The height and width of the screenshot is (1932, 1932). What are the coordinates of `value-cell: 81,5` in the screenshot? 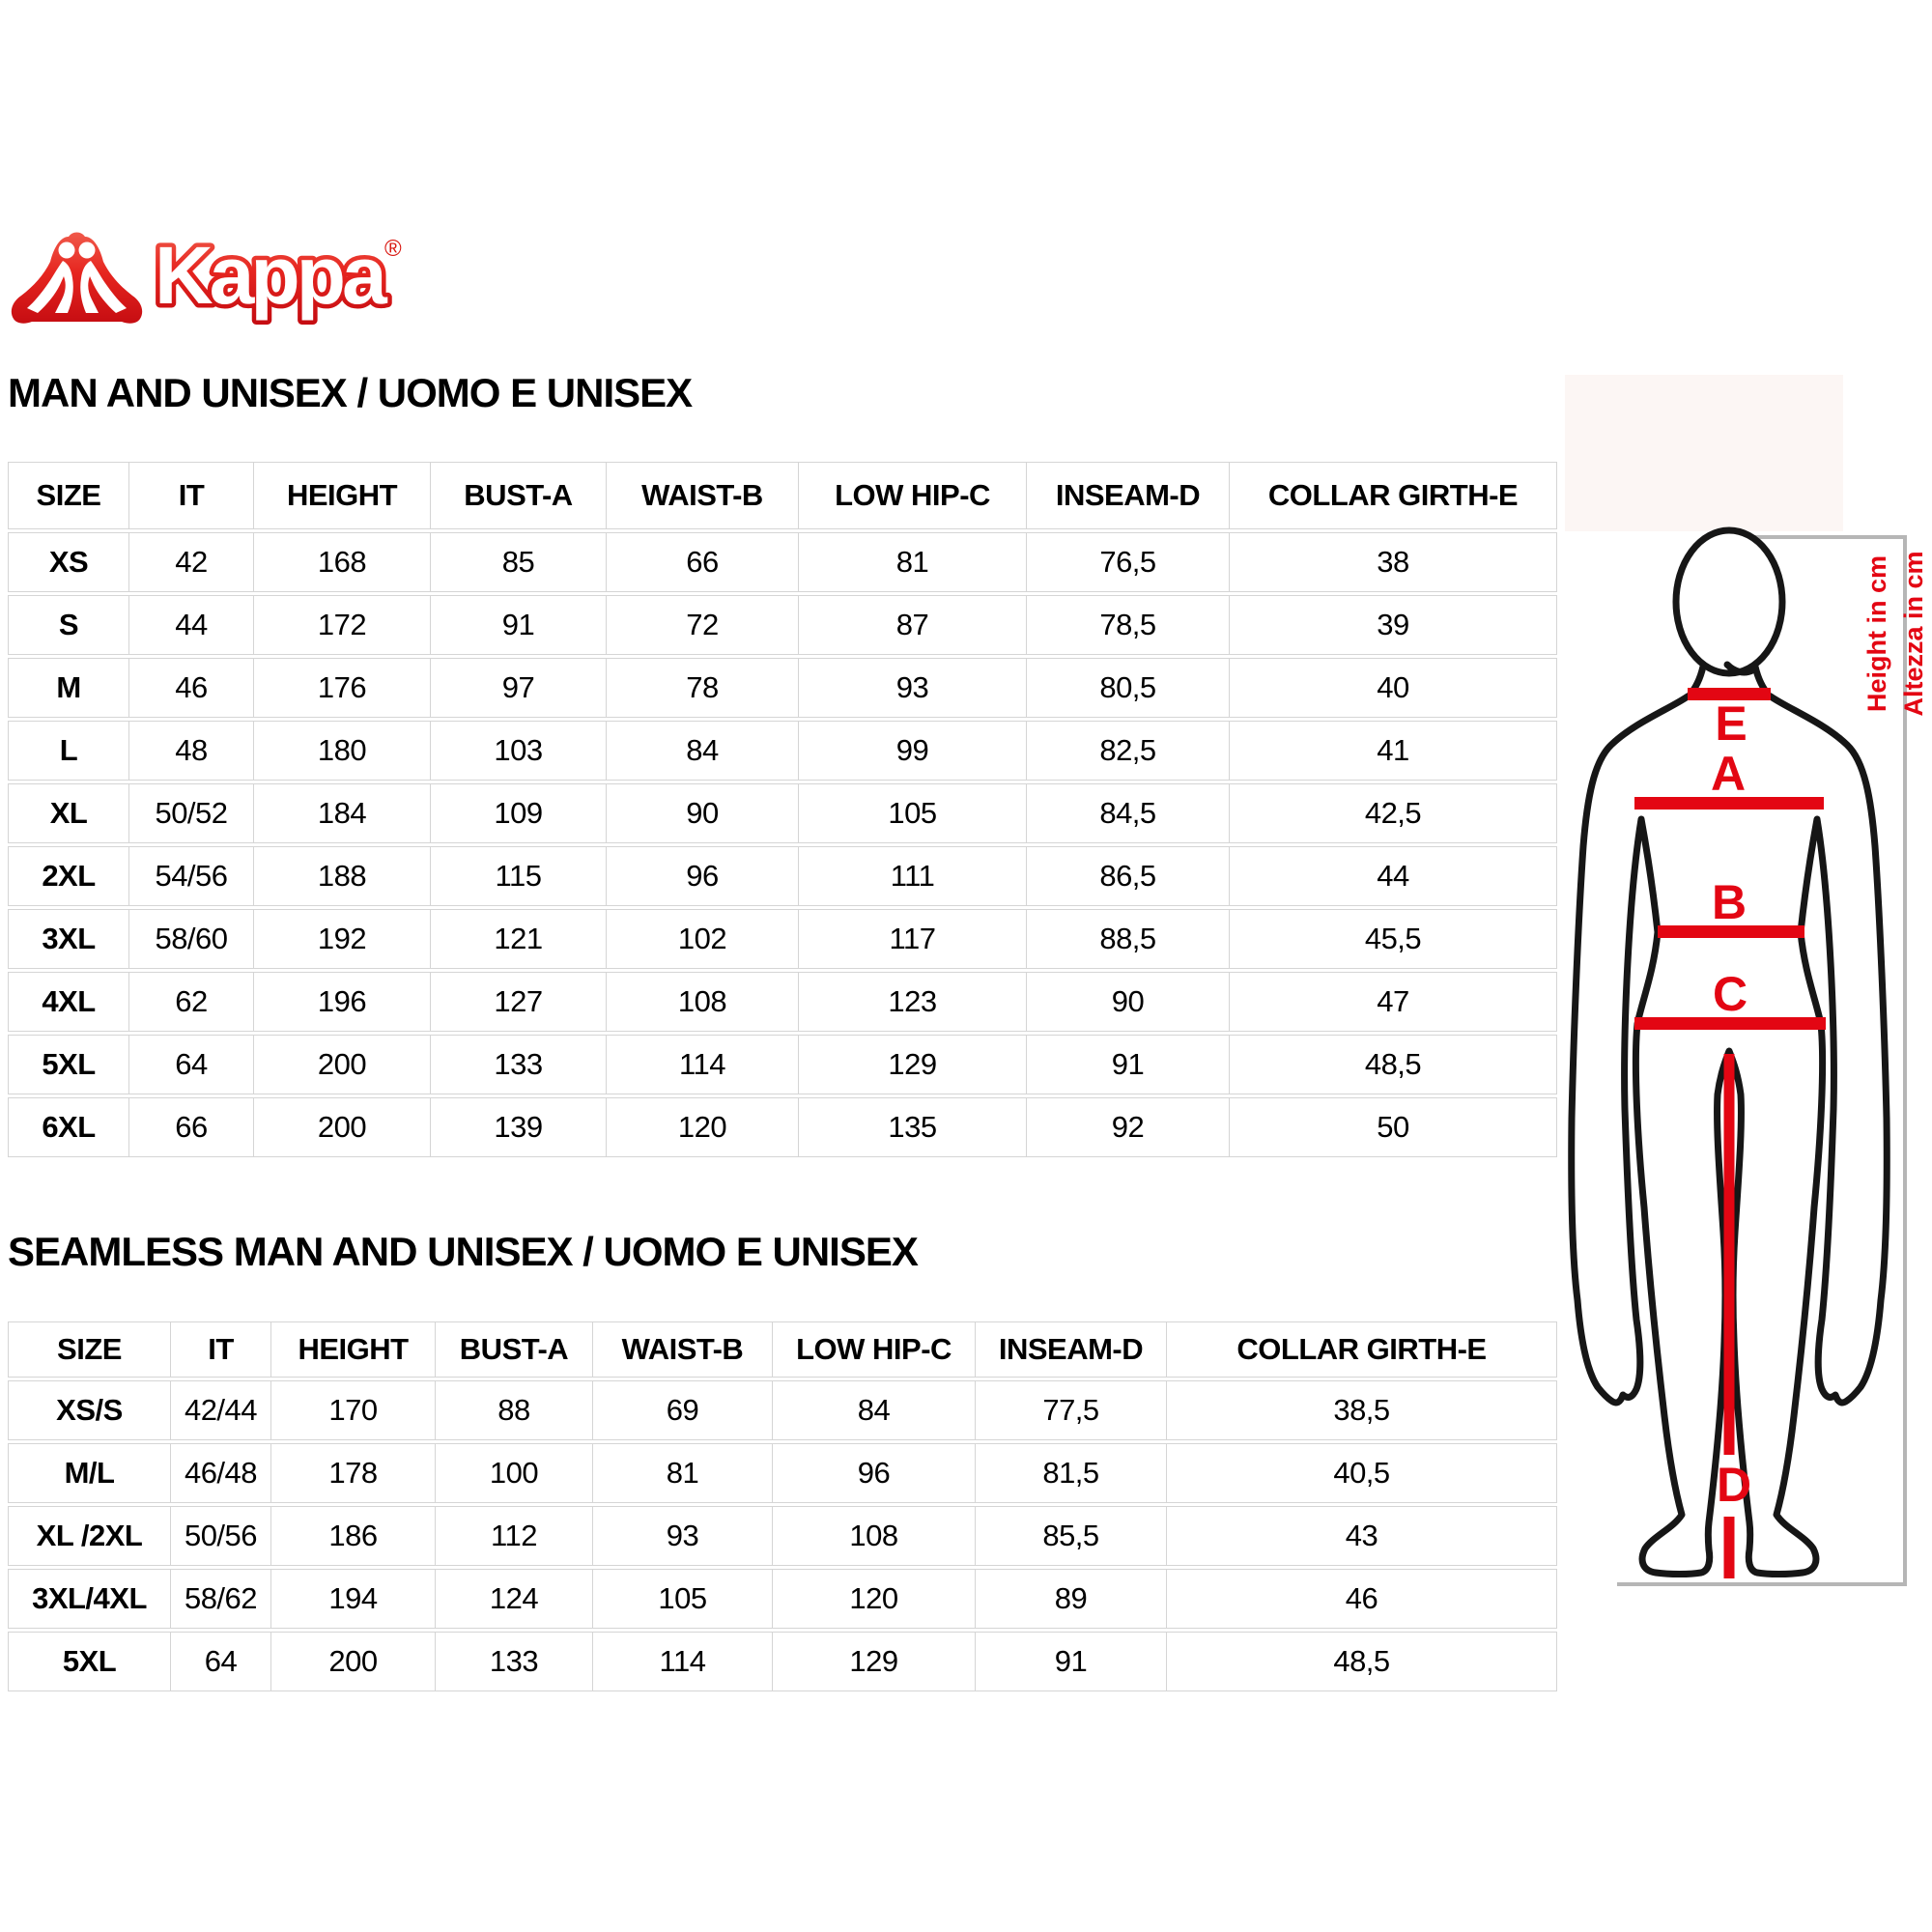 It's located at (1071, 1473).